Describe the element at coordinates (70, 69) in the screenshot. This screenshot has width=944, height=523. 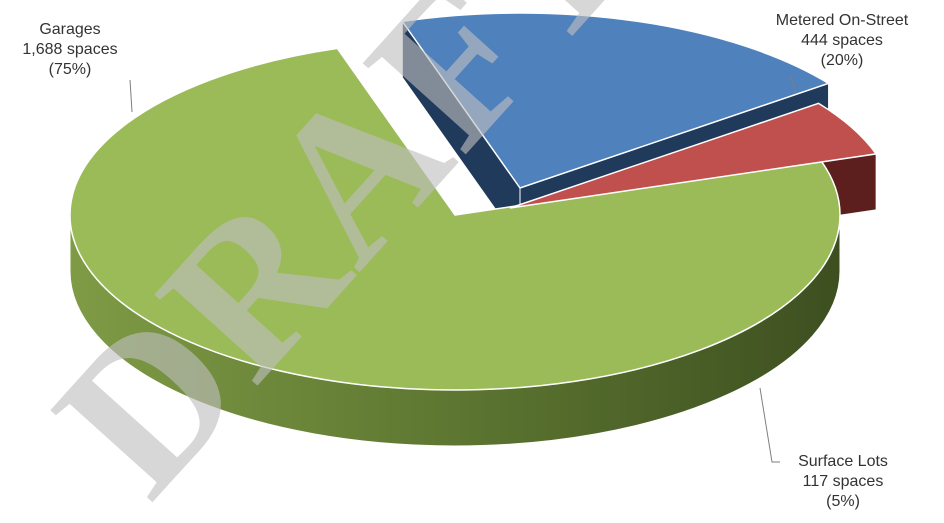
I see `garages-label-percent: (75%)` at that location.